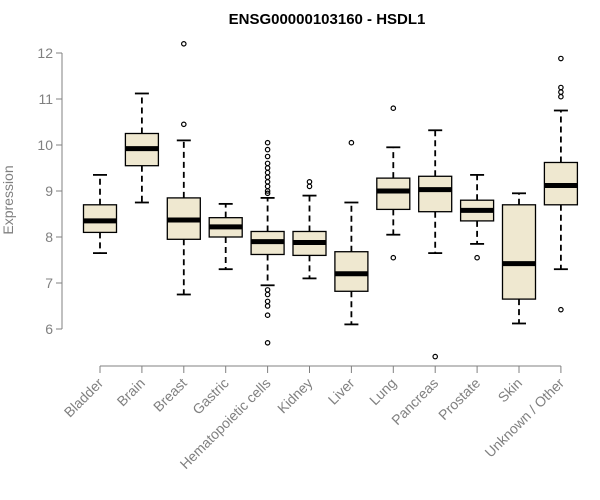 The height and width of the screenshot is (500, 600). I want to click on y-axis: 6 7 8 9 10 11 12, so click(50, 191).